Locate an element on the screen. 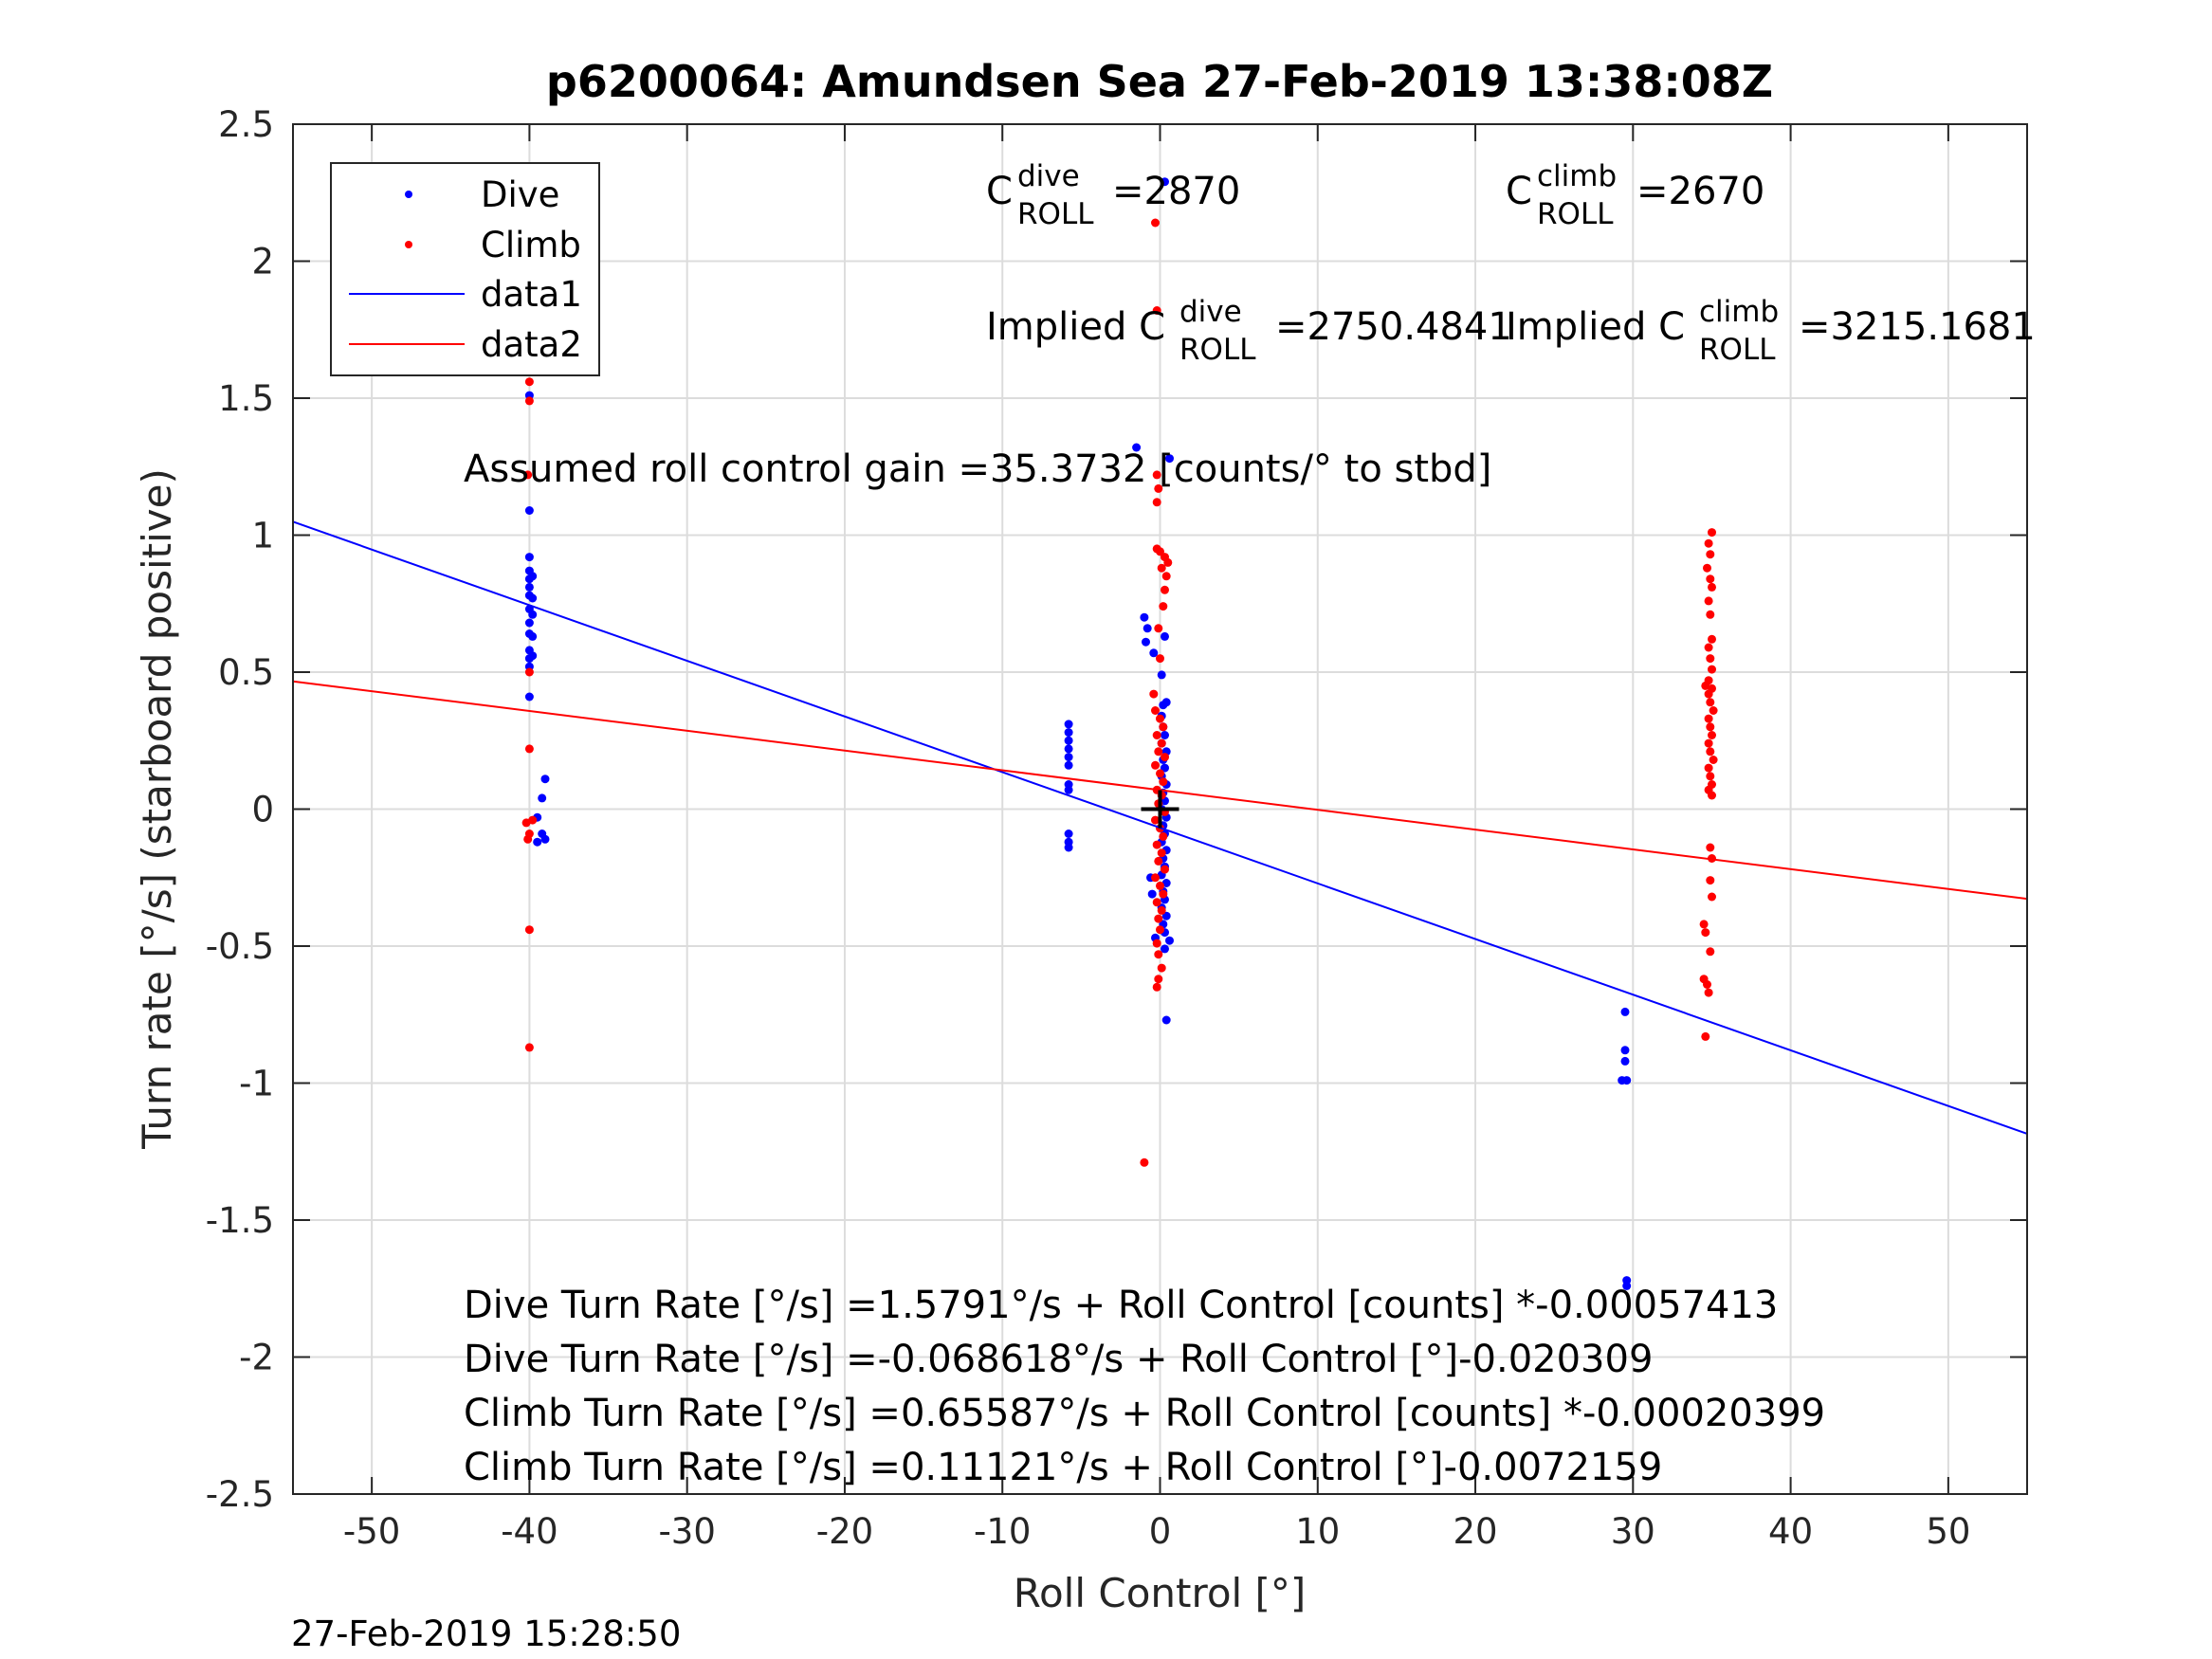 Image resolution: width=2212 pixels, height=1659 pixels. annotation-implied-dive: Implied C dive ROLL =2750.4841 is located at coordinates (1249, 331).